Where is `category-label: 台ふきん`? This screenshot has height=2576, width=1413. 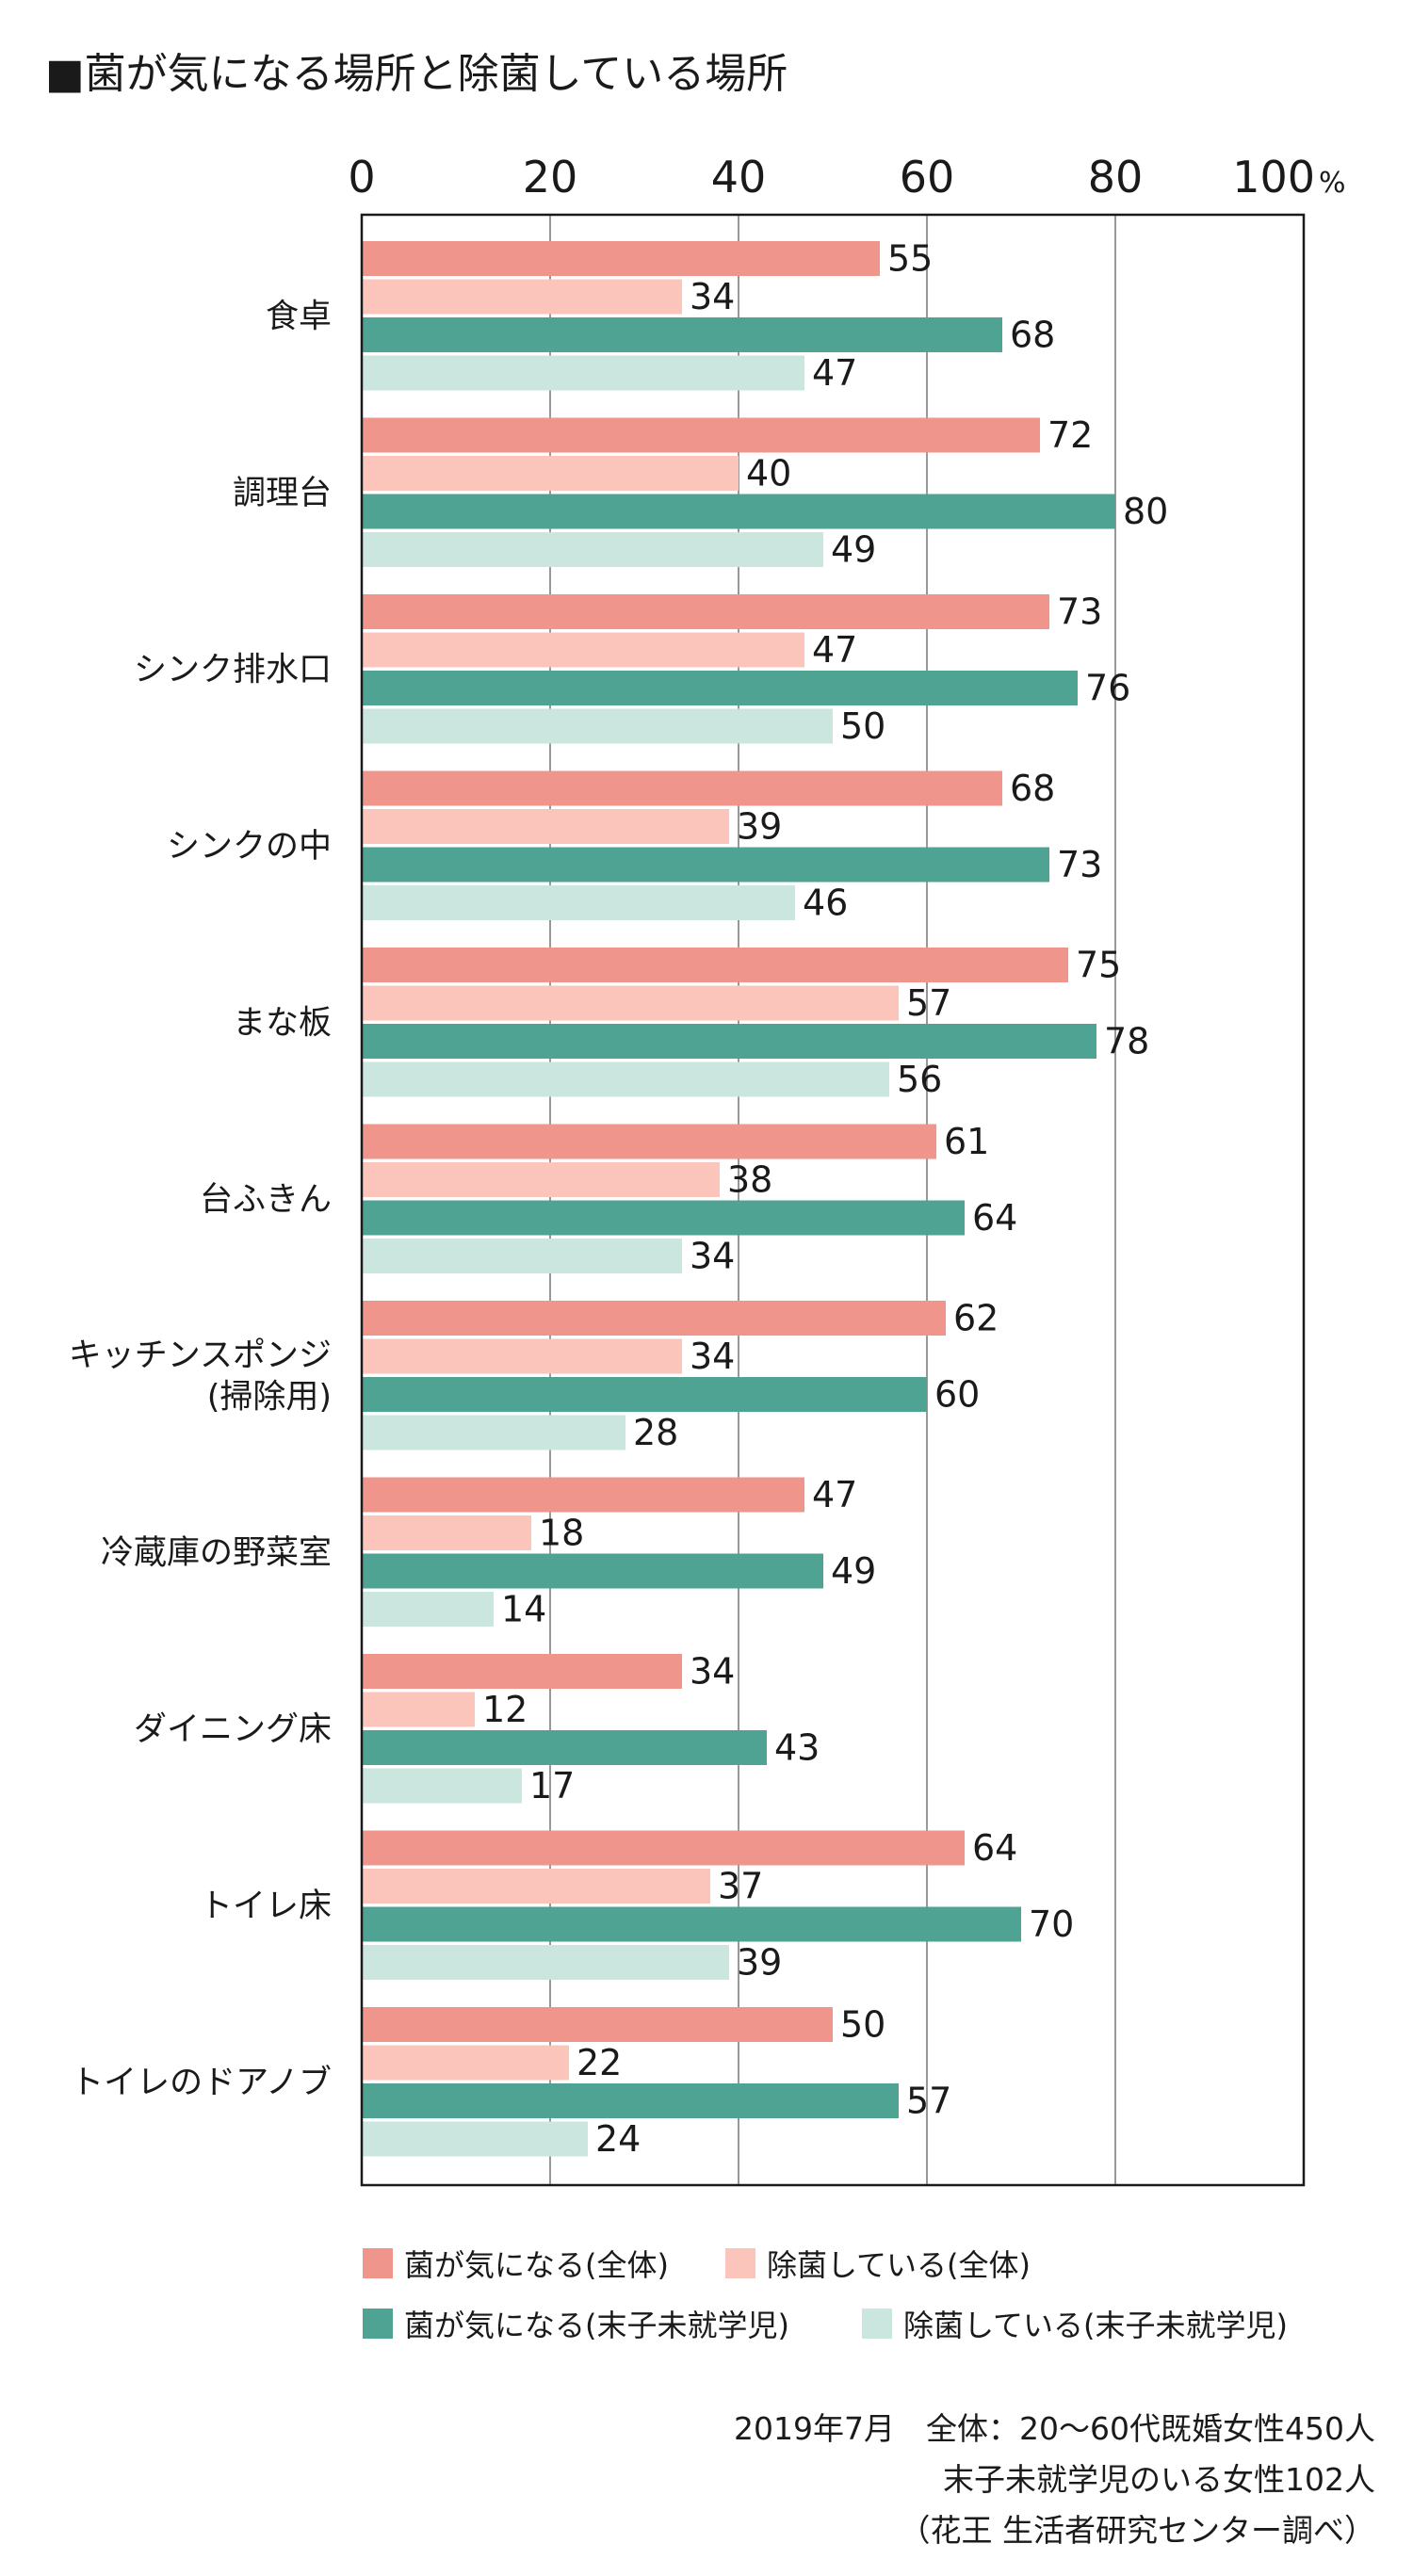 category-label: 台ふきん is located at coordinates (266, 1200).